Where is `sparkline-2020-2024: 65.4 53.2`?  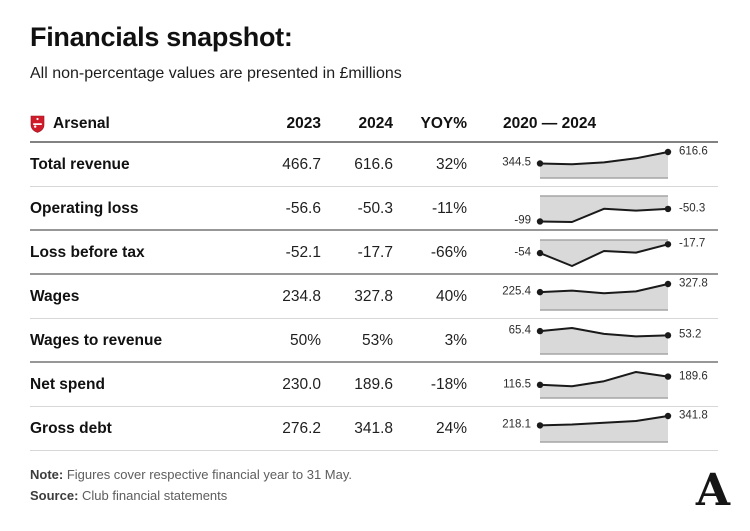 sparkline-2020-2024: 65.4 53.2 is located at coordinates (592, 341).